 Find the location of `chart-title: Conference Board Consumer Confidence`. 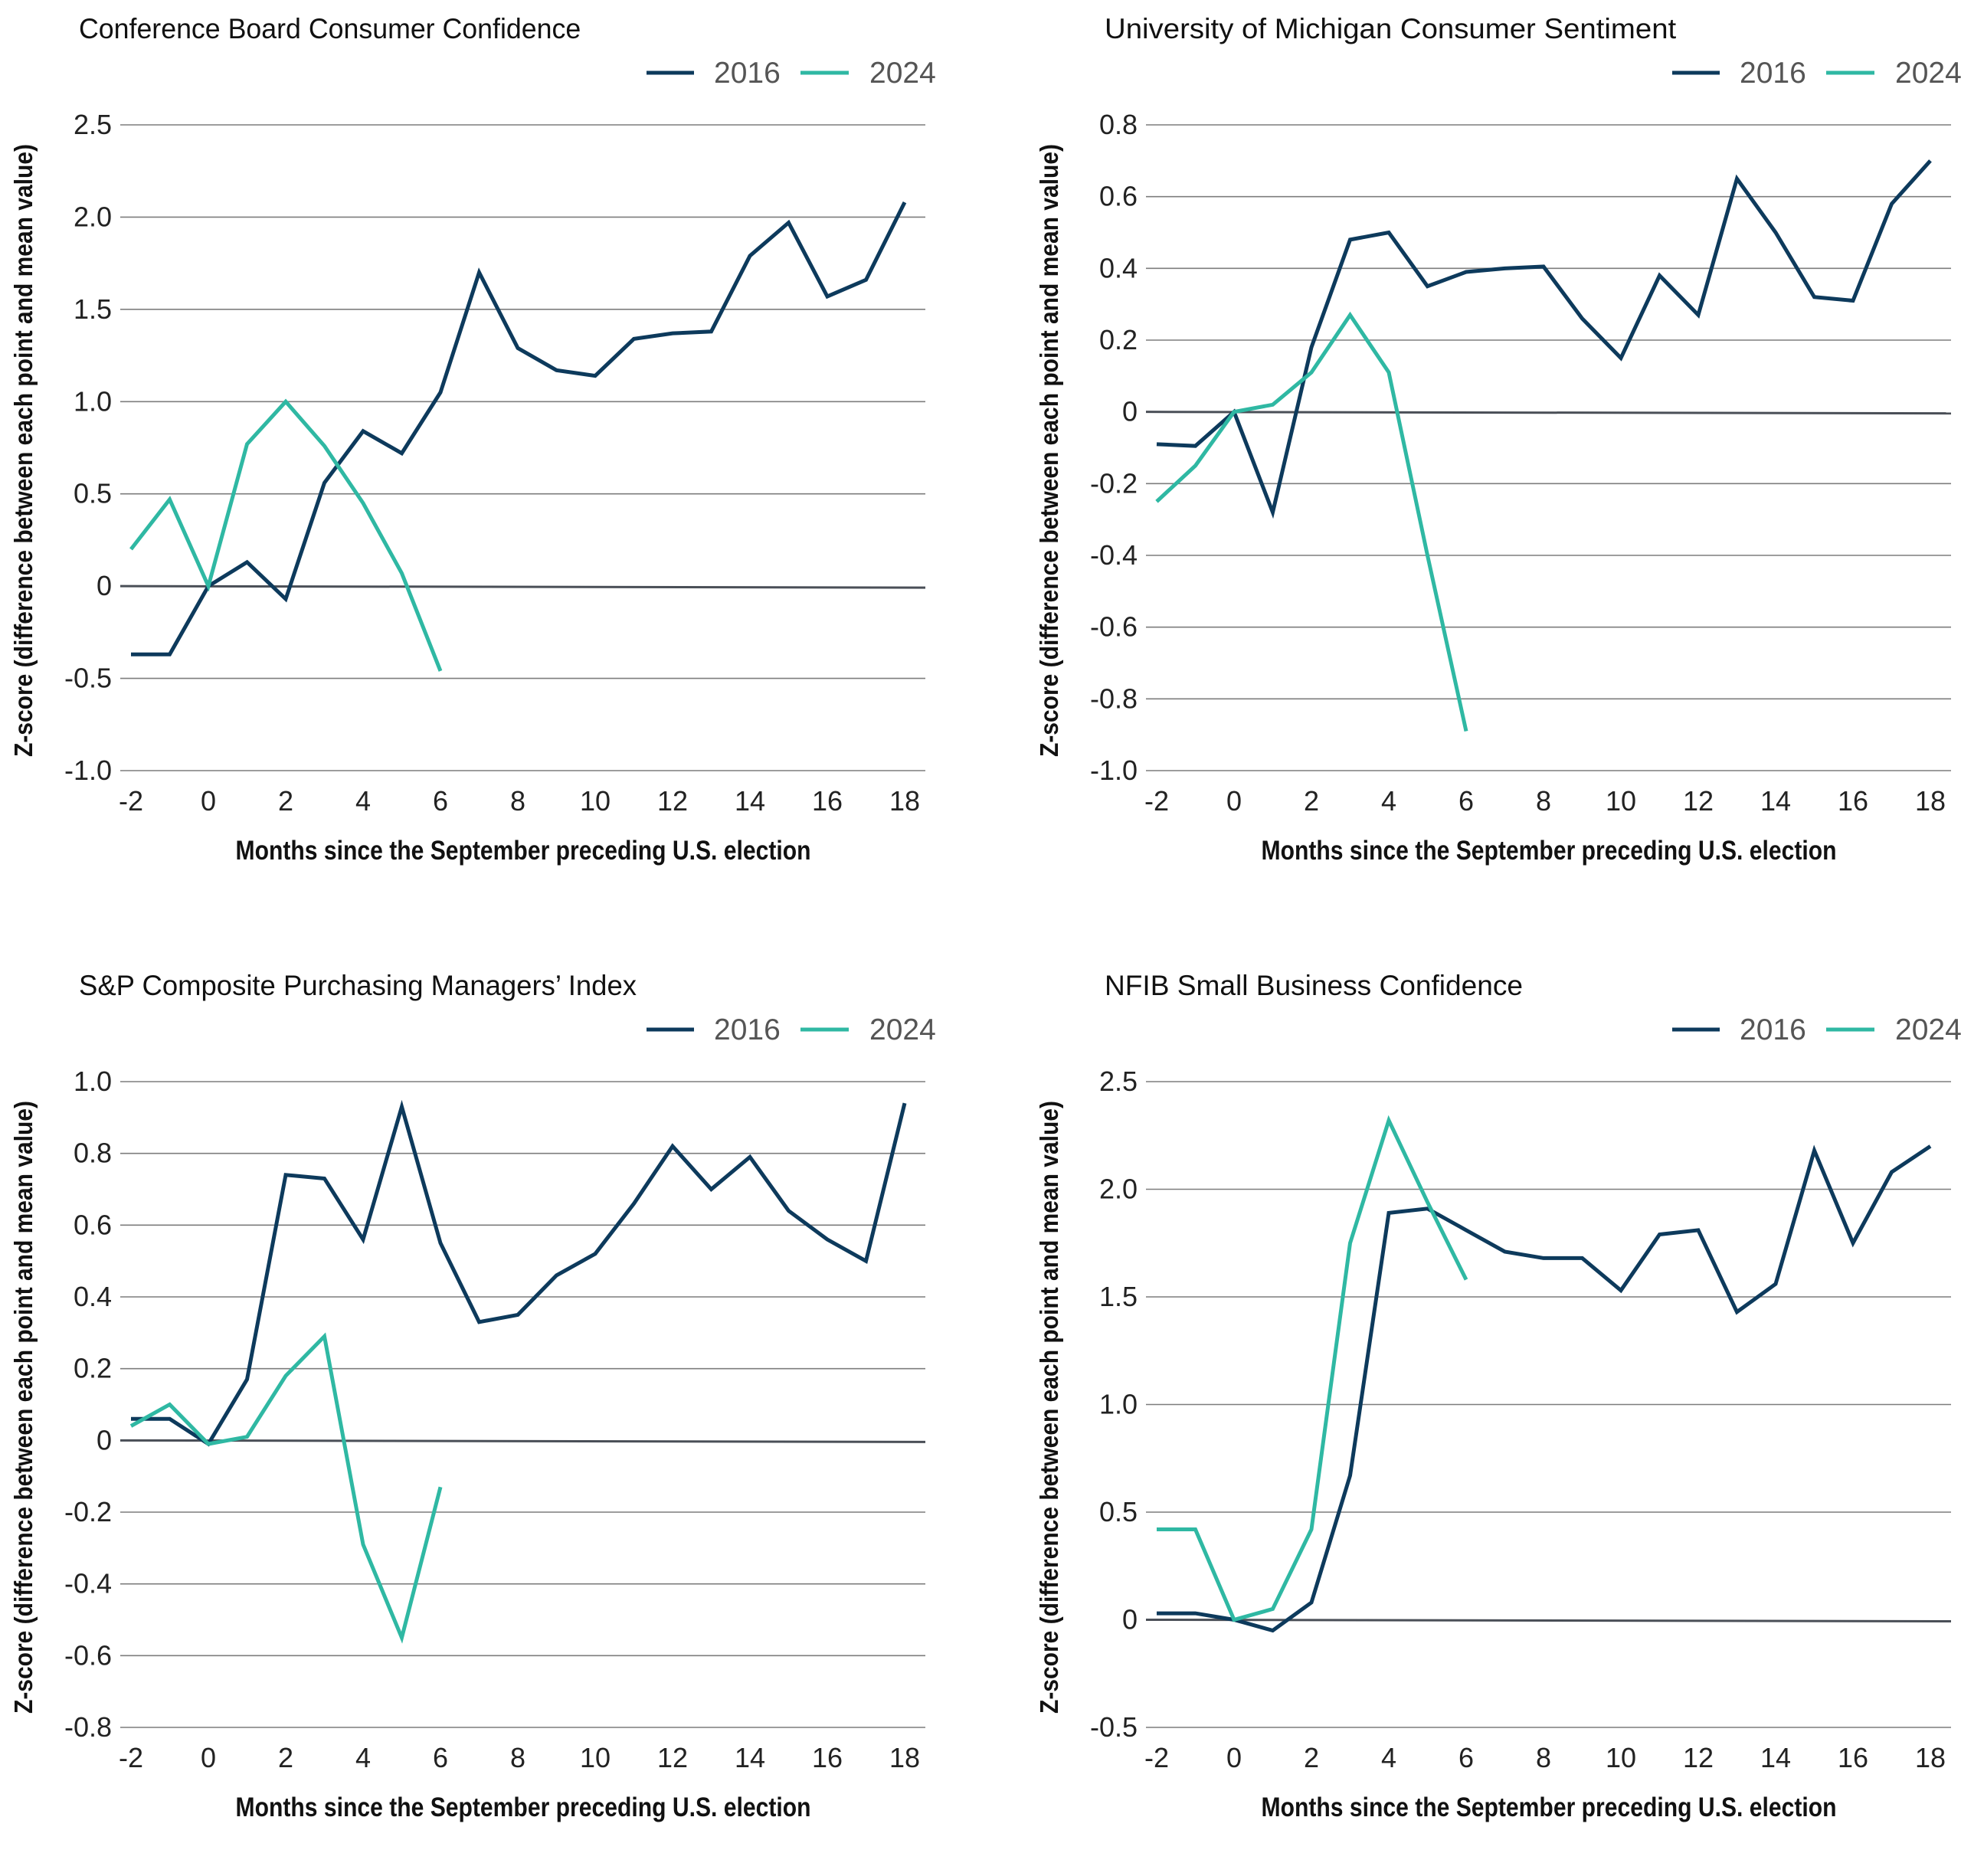

chart-title: Conference Board Consumer Confidence is located at coordinates (330, 28).